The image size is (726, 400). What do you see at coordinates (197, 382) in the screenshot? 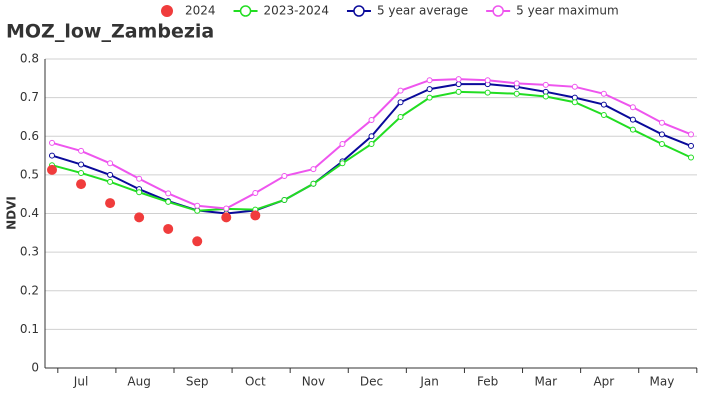
I see `x-tick-label: Sep` at bounding box center [197, 382].